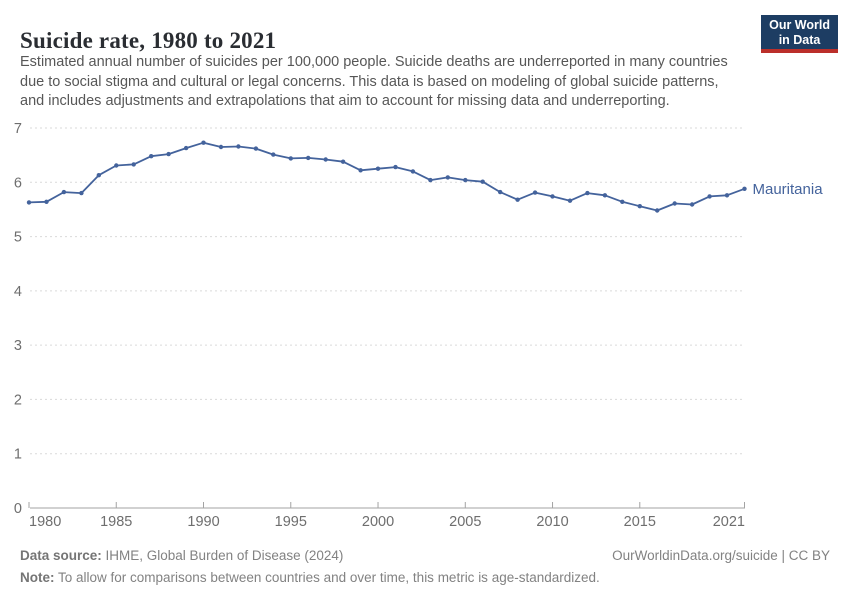 The height and width of the screenshot is (600, 850). What do you see at coordinates (37, 577) in the screenshot?
I see `note-label: Note:` at bounding box center [37, 577].